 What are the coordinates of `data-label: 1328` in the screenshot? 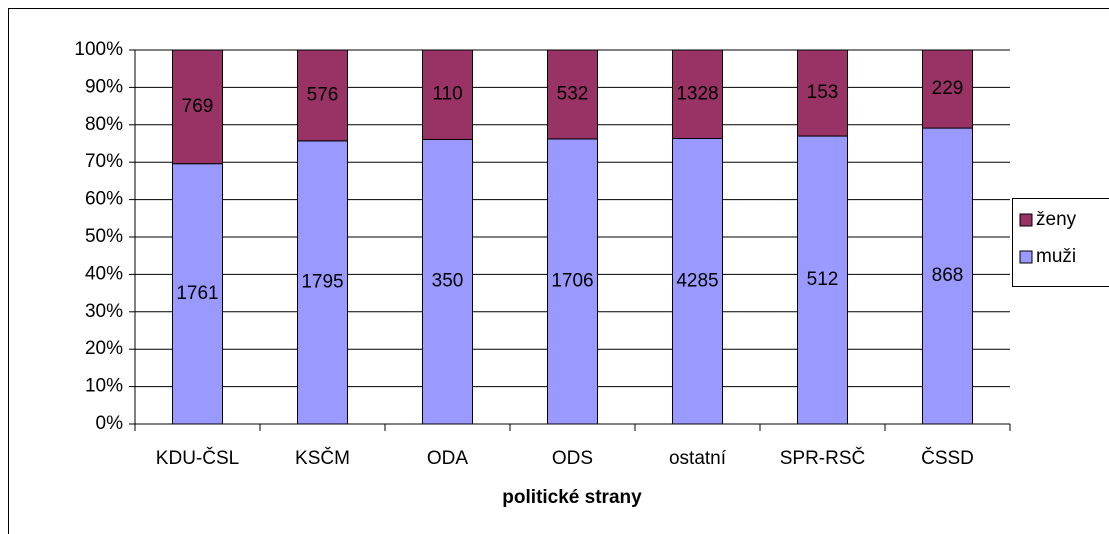 It's located at (697, 93).